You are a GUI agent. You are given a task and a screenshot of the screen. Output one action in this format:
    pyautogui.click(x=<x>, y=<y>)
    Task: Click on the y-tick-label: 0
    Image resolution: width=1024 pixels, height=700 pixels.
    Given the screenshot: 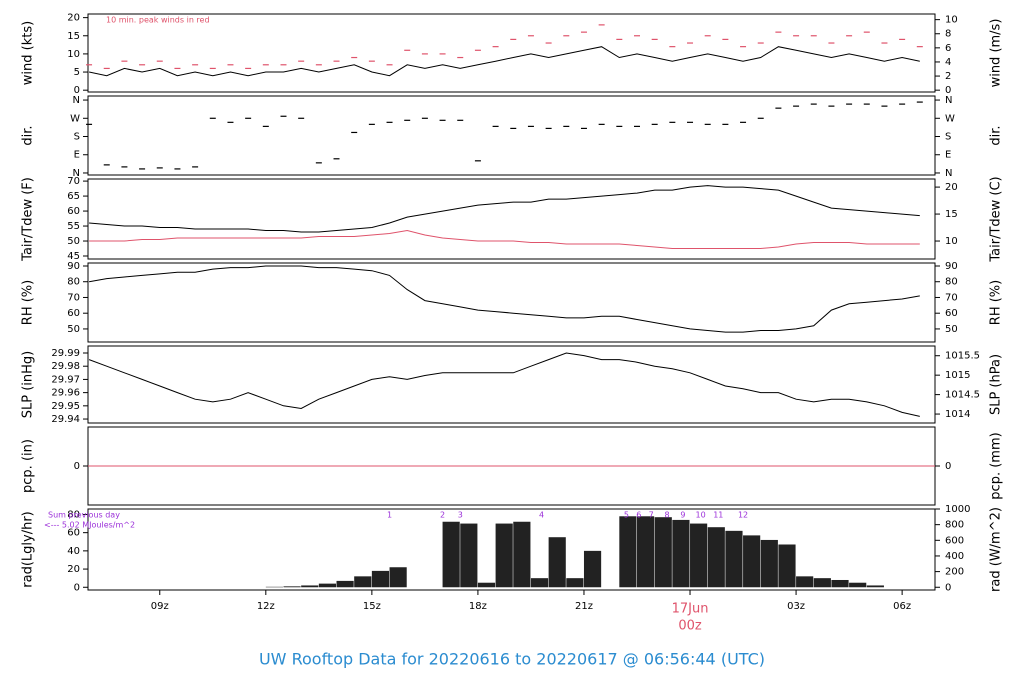 What is the action you would take?
    pyautogui.click(x=77, y=90)
    